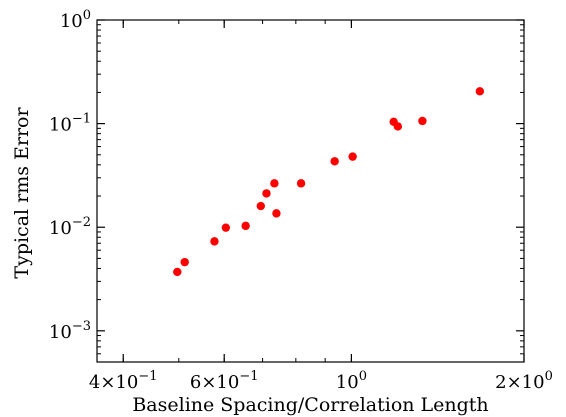  What do you see at coordinates (70, 124) in the screenshot?
I see `y-tick-label: 10⁻¹` at bounding box center [70, 124].